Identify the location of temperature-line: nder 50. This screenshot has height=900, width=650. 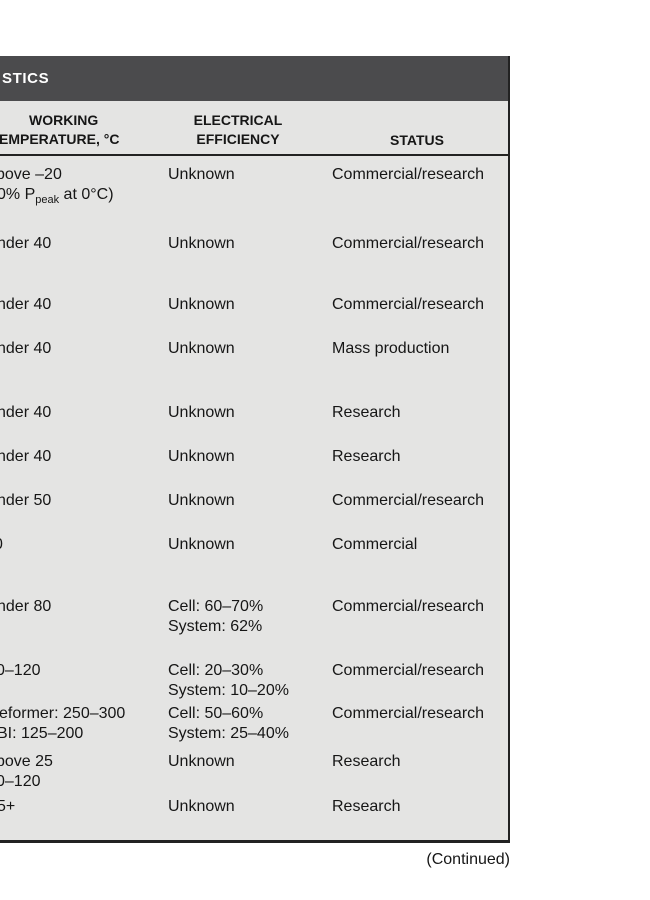
(26, 500).